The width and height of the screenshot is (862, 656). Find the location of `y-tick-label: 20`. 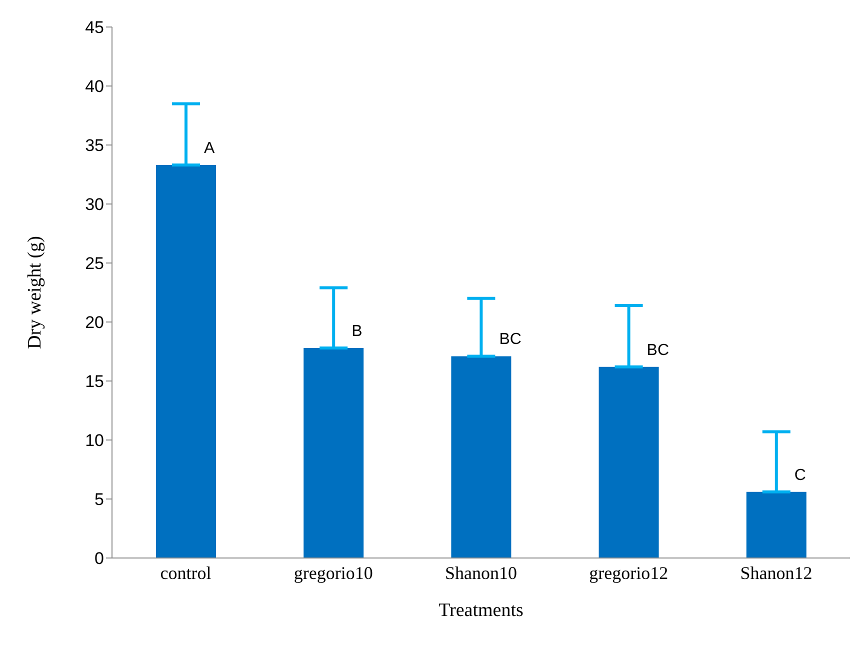

y-tick-label: 20 is located at coordinates (94, 322).